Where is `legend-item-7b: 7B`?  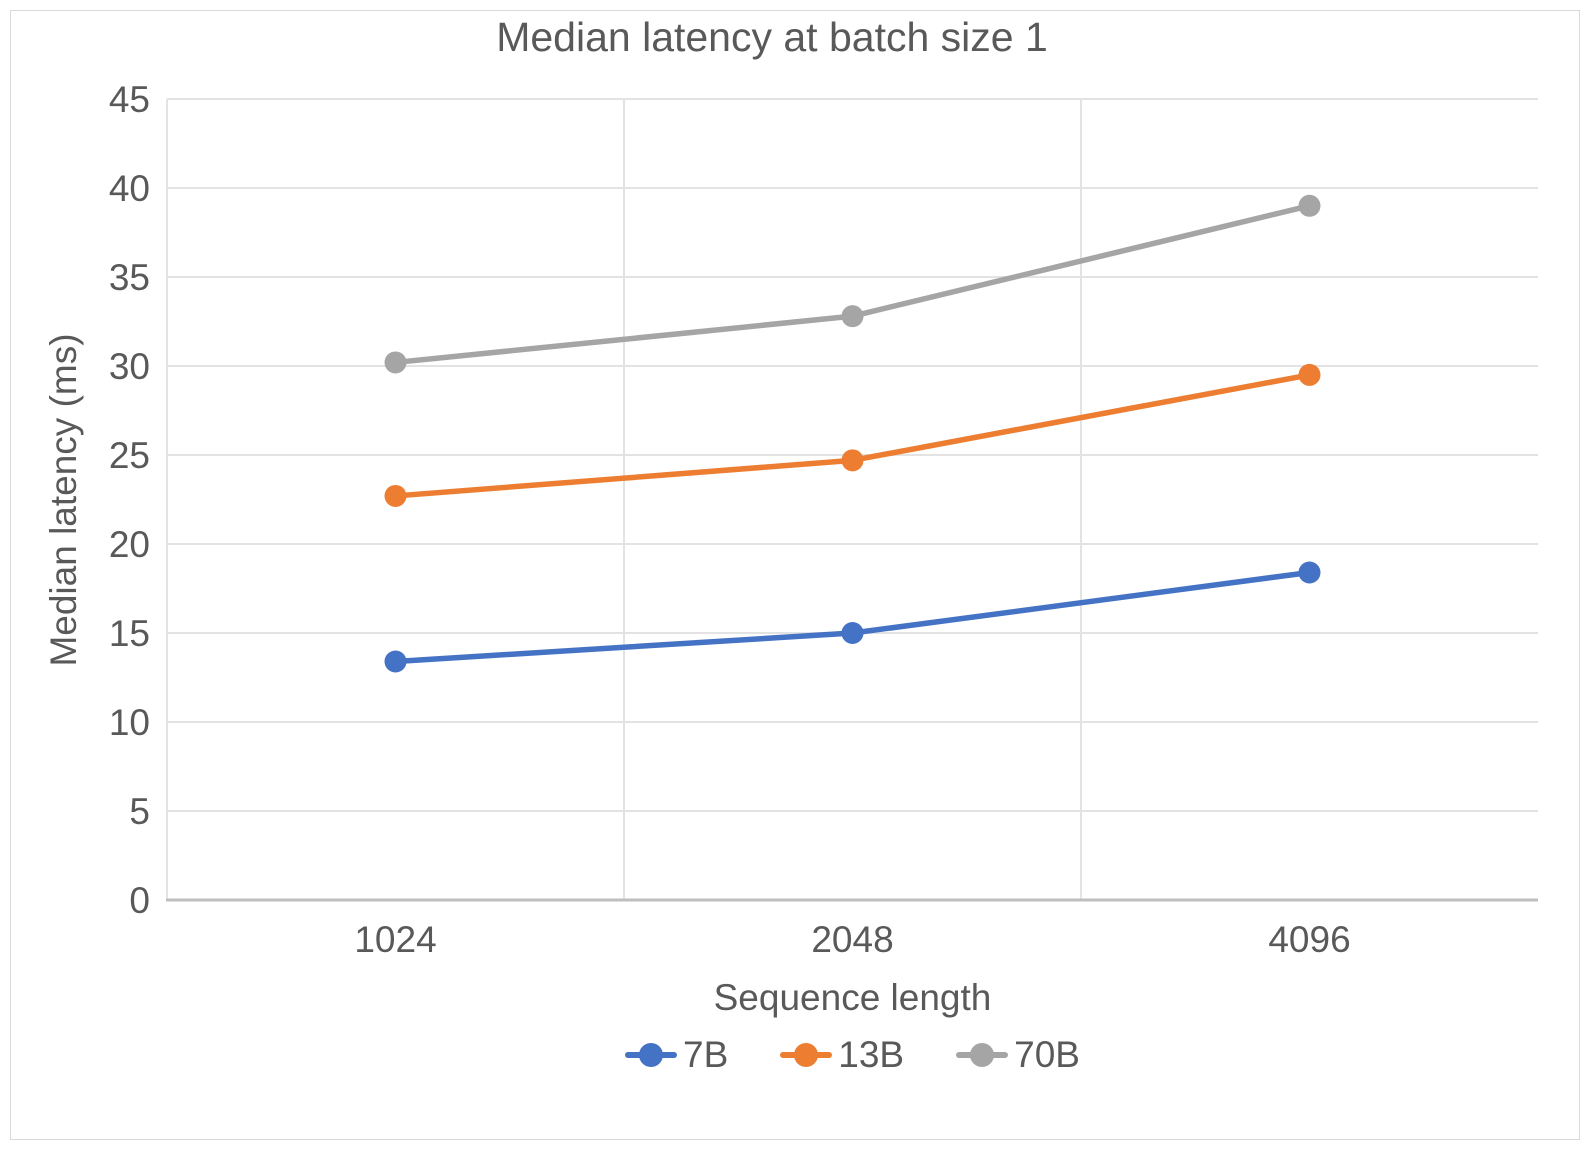 legend-item-7b: 7B is located at coordinates (676, 1054).